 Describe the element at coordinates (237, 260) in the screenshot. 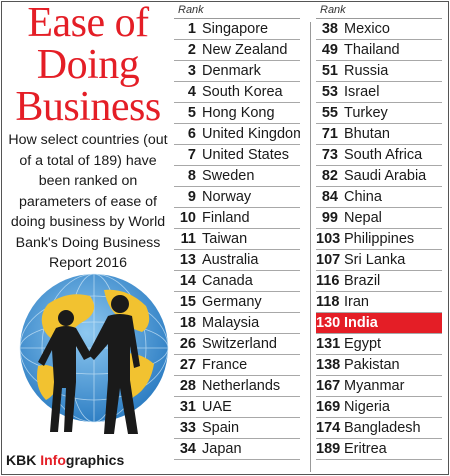

I see `table-row: 13 Australia` at that location.